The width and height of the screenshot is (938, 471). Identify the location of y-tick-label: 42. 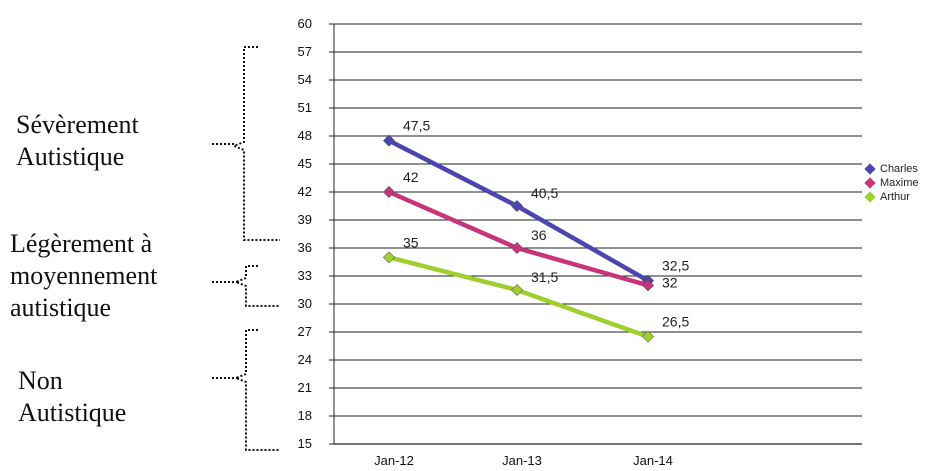
(305, 191).